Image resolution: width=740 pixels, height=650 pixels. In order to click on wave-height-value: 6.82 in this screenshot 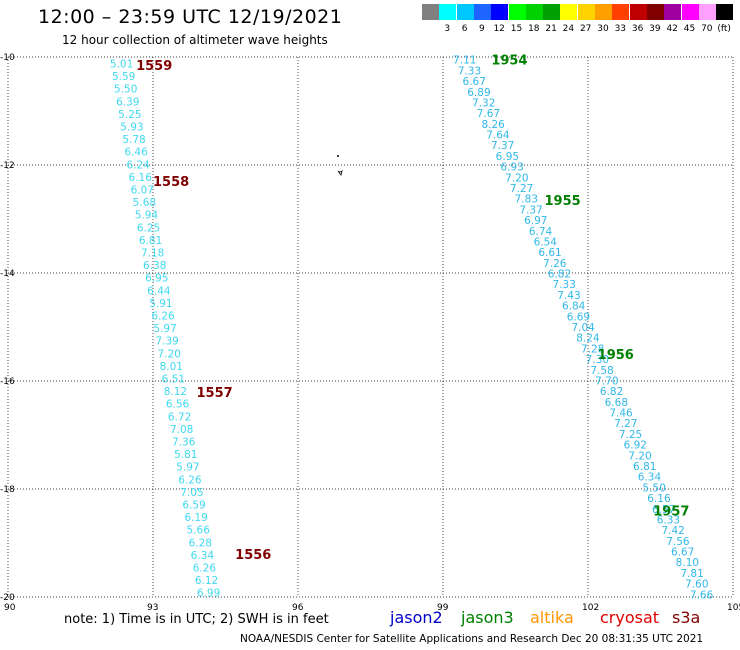, I will do `click(611, 392)`.